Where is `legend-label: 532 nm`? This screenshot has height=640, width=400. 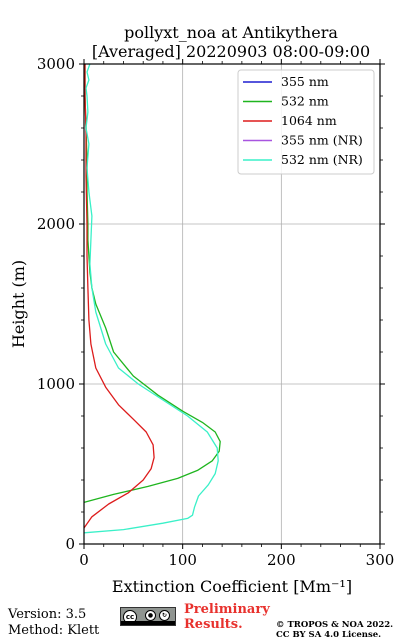 legend-label: 532 nm is located at coordinates (305, 101).